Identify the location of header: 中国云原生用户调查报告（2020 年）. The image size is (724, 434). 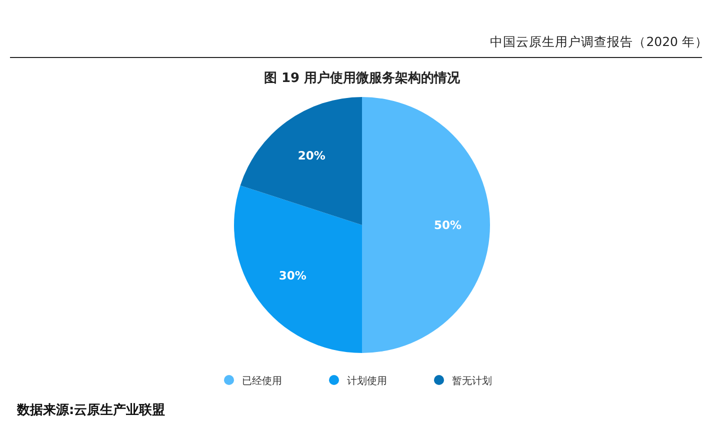
(599, 41).